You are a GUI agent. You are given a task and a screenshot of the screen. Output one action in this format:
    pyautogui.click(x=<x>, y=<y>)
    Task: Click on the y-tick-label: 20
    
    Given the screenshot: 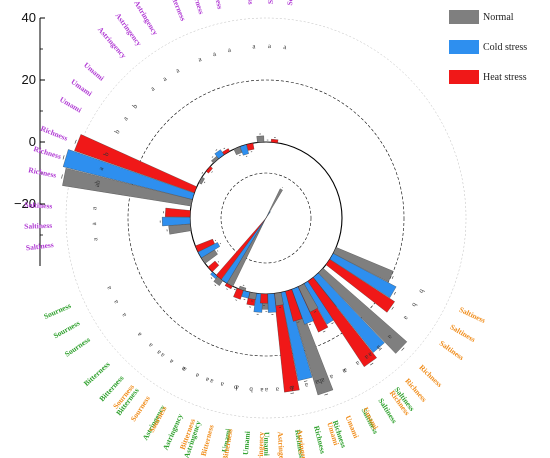 What is the action you would take?
    pyautogui.click(x=29, y=79)
    